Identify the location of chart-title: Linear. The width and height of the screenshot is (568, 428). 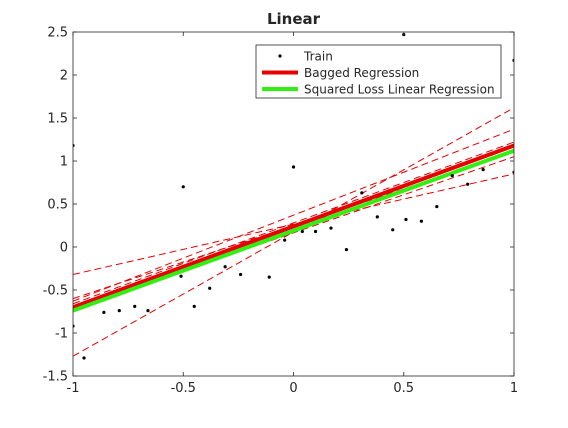
(294, 19).